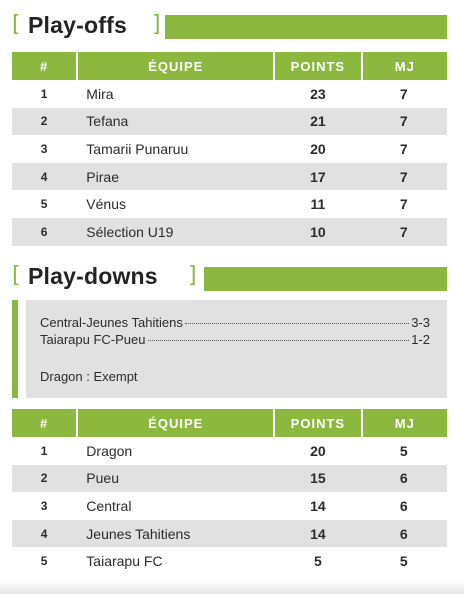  What do you see at coordinates (177, 451) in the screenshot?
I see `team-cell: Dragon` at bounding box center [177, 451].